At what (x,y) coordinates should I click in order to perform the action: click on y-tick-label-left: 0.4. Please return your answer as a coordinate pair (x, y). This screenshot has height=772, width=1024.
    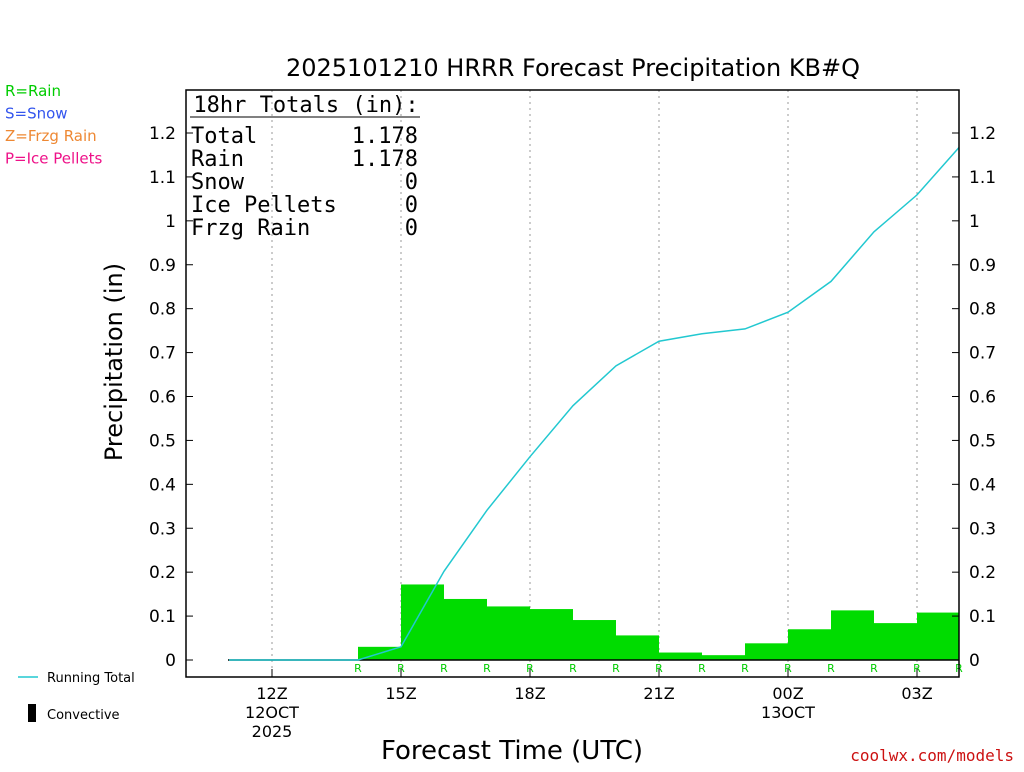
    Looking at the image, I should click on (162, 485).